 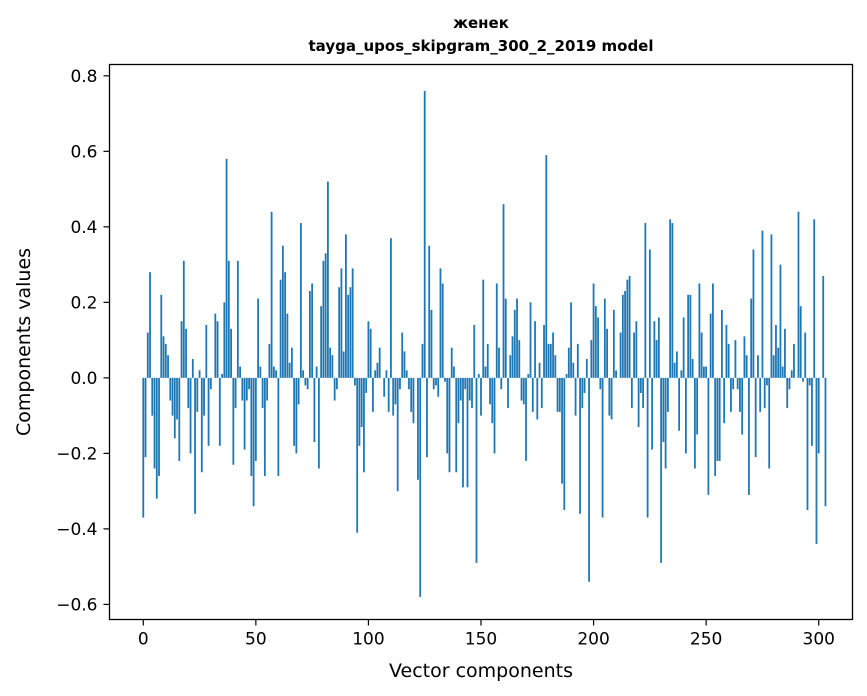 I want to click on x-tick-label: 100, so click(x=368, y=640).